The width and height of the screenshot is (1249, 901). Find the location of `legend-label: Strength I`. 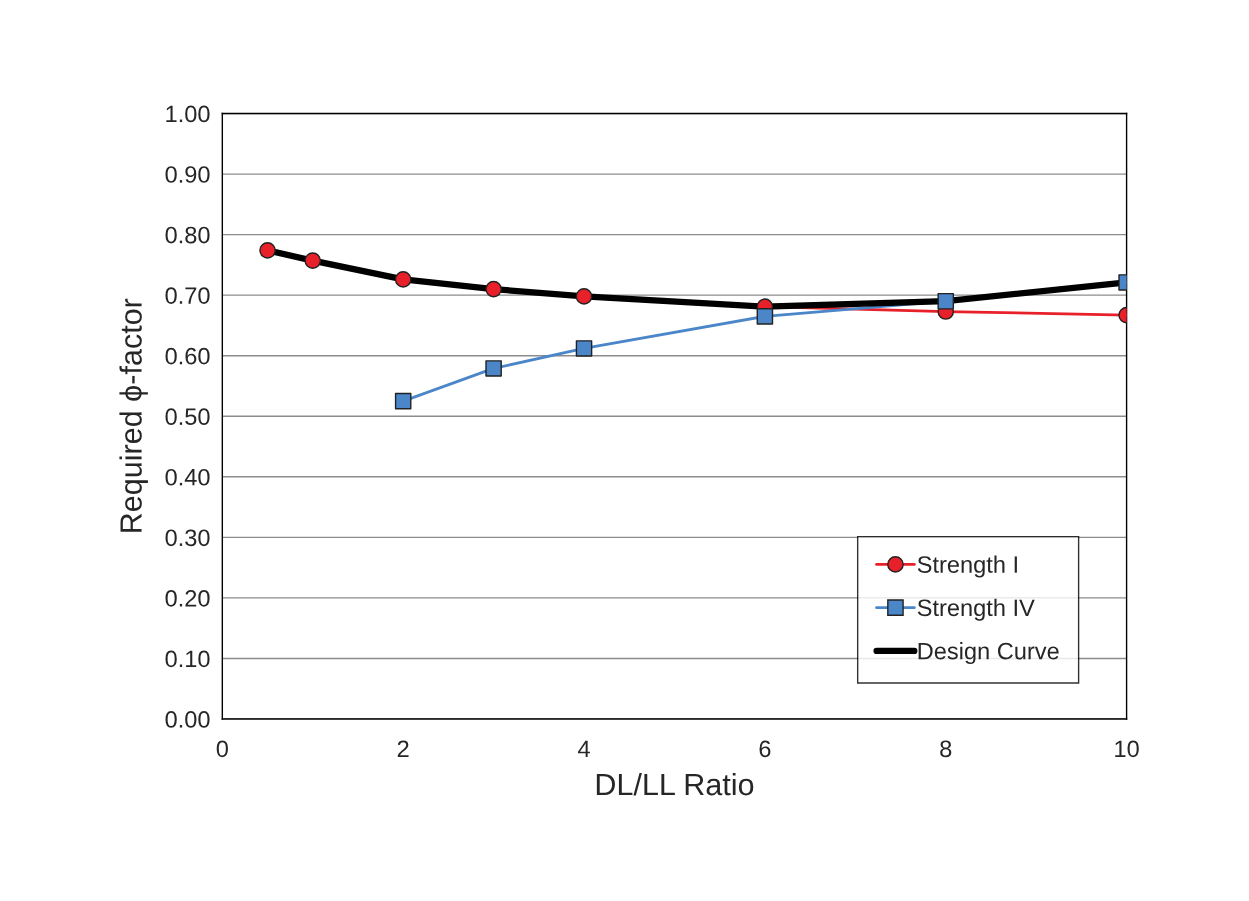

legend-label: Strength I is located at coordinates (967, 566).